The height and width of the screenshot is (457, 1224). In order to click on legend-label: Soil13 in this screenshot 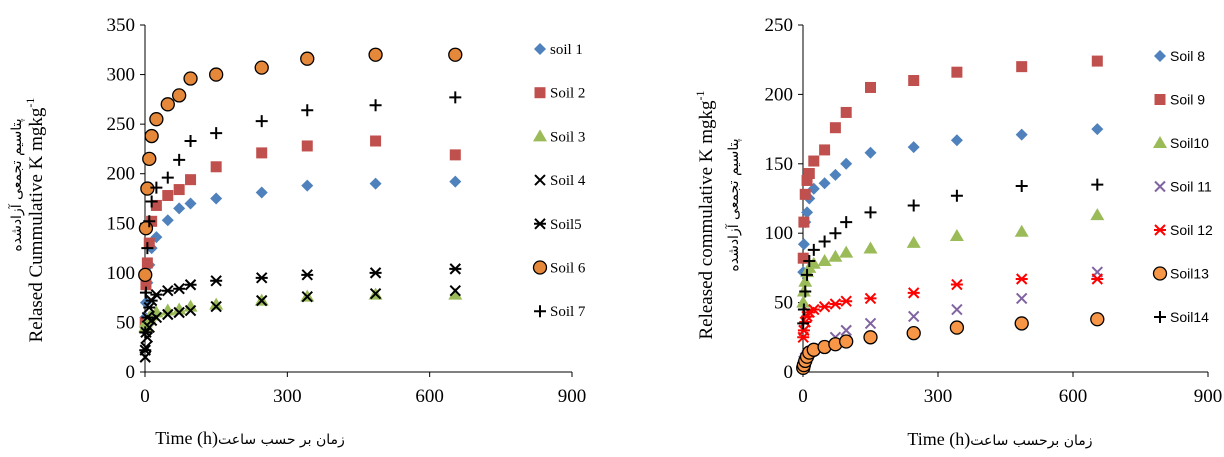, I will do `click(1189, 274)`.